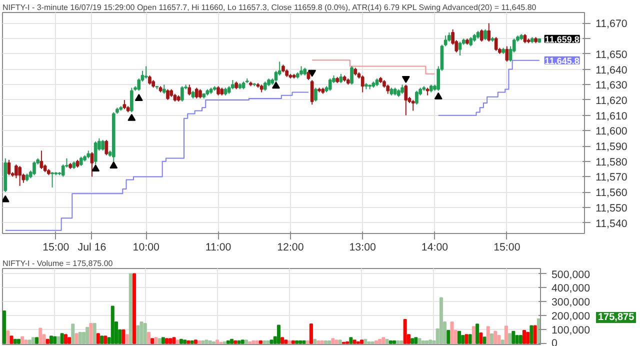 This screenshot has width=640, height=346. What do you see at coordinates (362, 248) in the screenshot?
I see `x-tick-label: 13:00` at bounding box center [362, 248].